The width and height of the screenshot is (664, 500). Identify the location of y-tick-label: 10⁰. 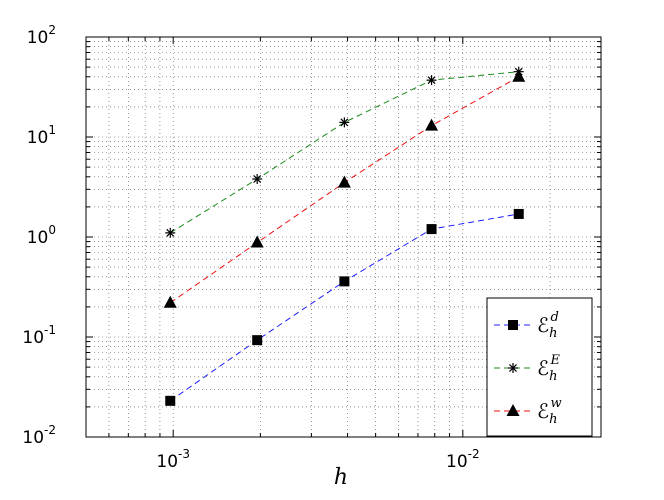
(41, 235).